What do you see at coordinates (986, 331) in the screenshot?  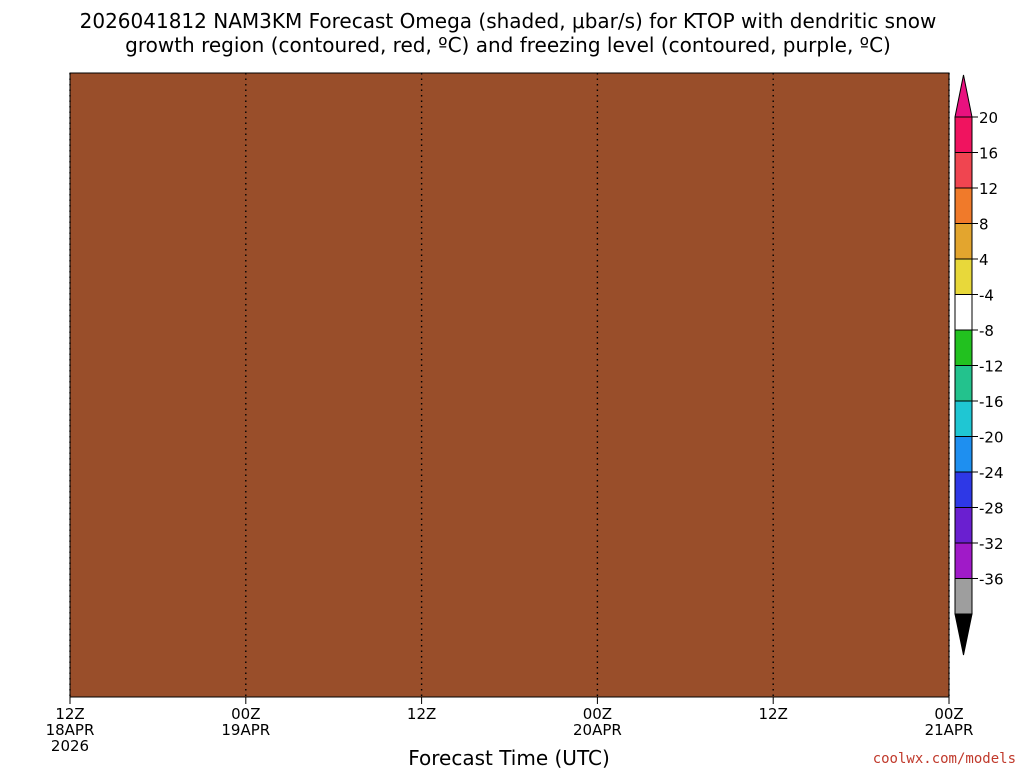 I see `colorbar-label: -8` at bounding box center [986, 331].